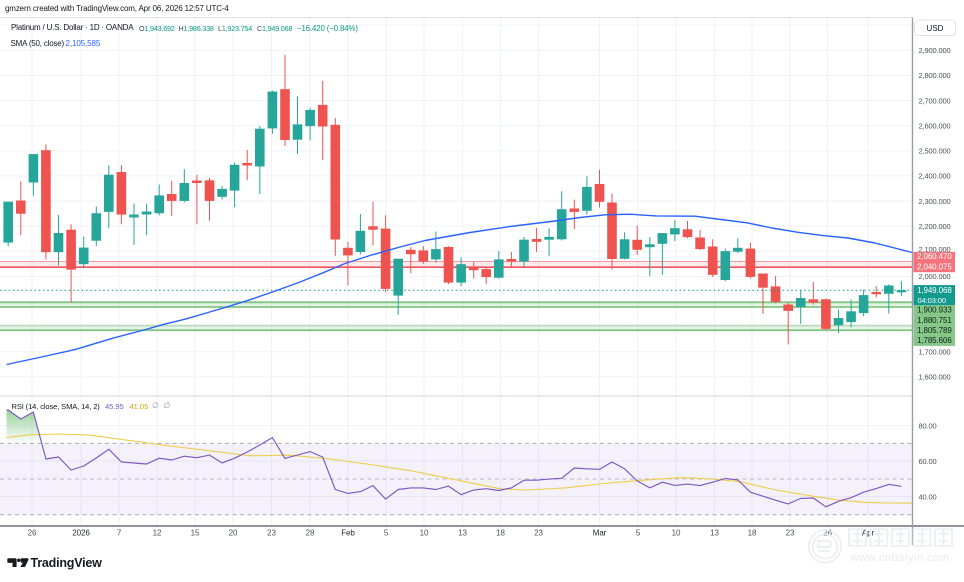 The height and width of the screenshot is (582, 964). I want to click on svg-text: TradingView, so click(67, 563).